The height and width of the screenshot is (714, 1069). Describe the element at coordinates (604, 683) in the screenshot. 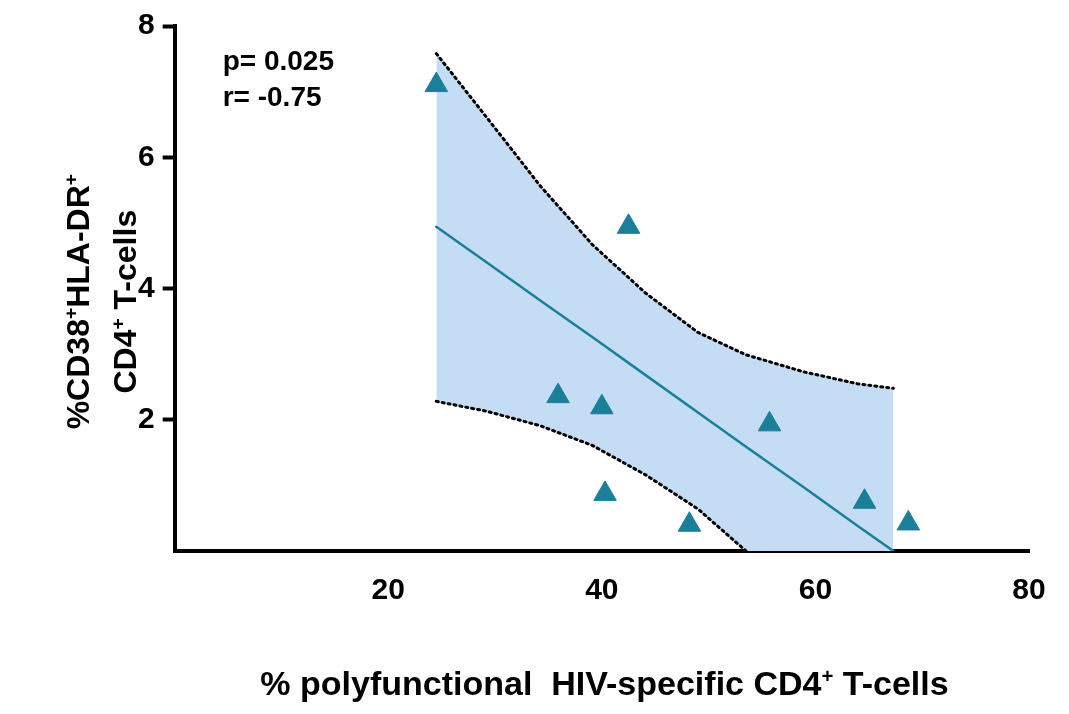

I see `x-axis-title: % polyfunctional HIV-specific CD4$^{+}$ T-cells` at that location.